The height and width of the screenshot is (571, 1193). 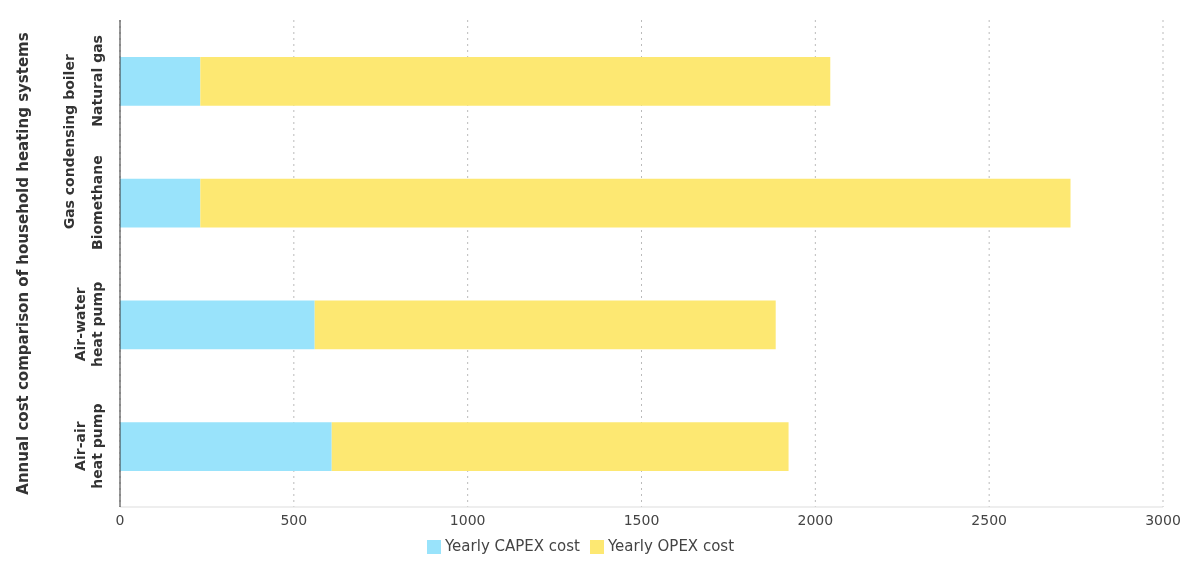 What do you see at coordinates (88, 324) in the screenshot?
I see `y-tick-label: Air-water heat pump` at bounding box center [88, 324].